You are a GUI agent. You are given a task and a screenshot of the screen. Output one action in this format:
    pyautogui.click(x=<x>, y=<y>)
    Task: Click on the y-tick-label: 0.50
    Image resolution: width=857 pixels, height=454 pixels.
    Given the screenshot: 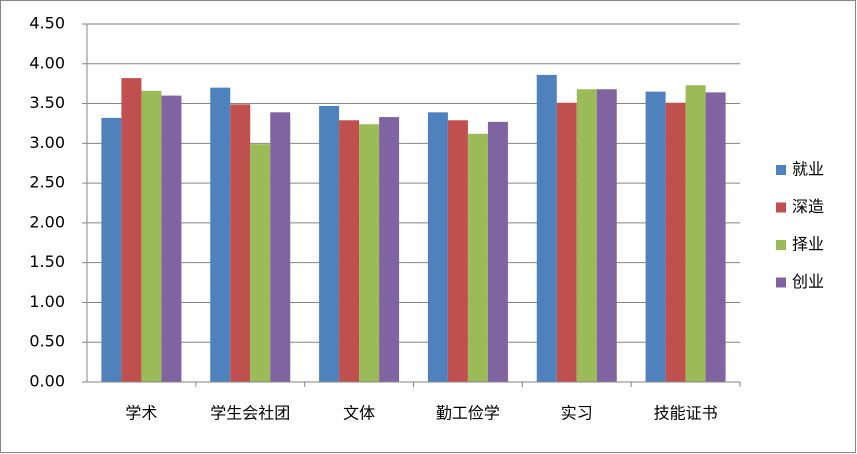 What is the action you would take?
    pyautogui.click(x=47, y=341)
    